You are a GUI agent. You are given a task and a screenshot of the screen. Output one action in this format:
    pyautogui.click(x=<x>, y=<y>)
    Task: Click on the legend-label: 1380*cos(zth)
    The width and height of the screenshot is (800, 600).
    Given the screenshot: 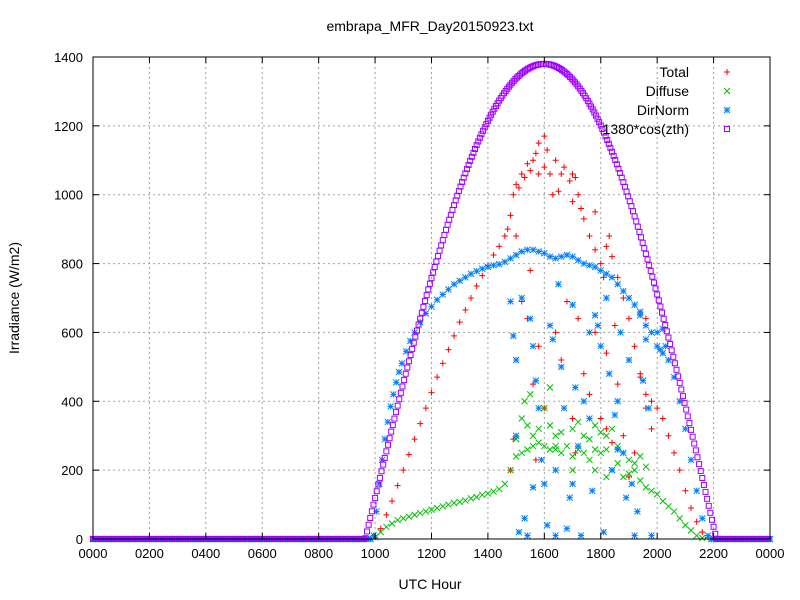 What is the action you would take?
    pyautogui.click(x=646, y=129)
    